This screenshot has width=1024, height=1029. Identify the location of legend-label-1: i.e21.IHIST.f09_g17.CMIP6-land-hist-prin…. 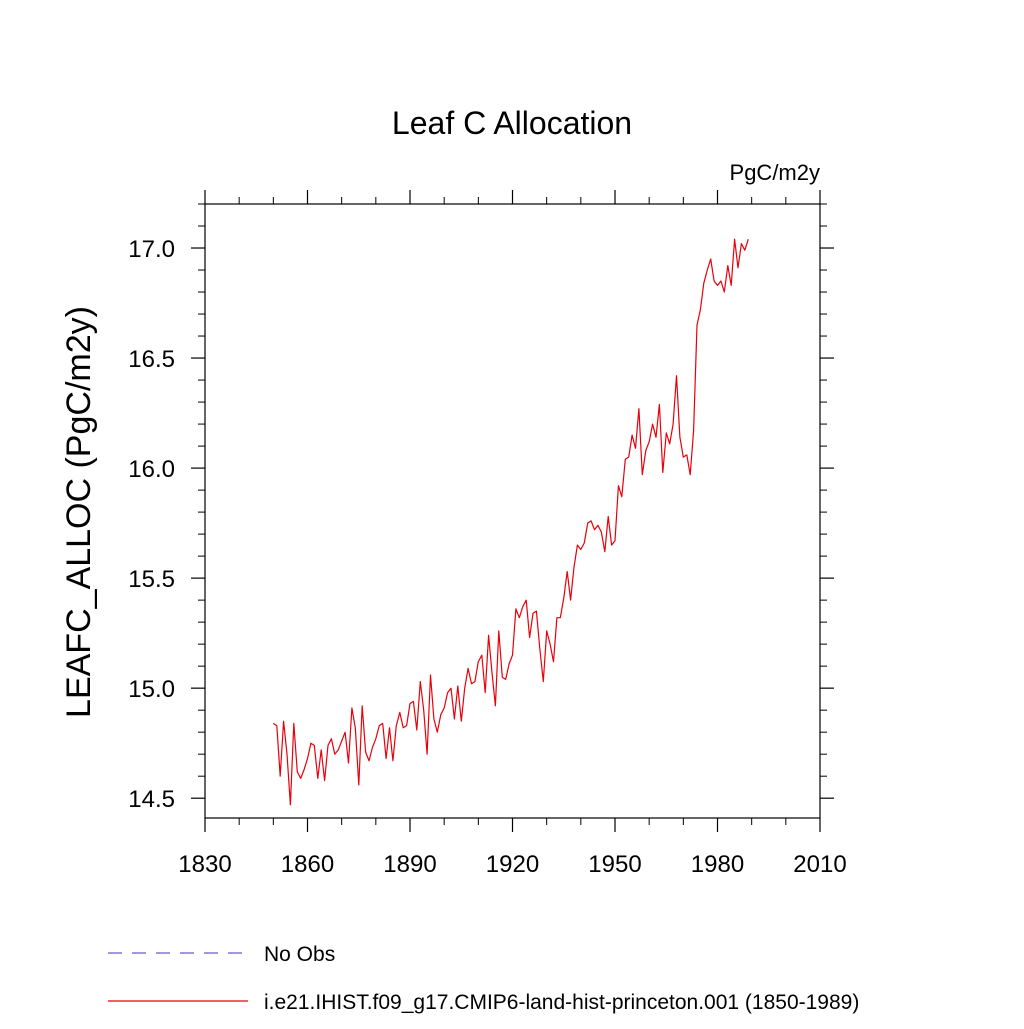
(561, 1002).